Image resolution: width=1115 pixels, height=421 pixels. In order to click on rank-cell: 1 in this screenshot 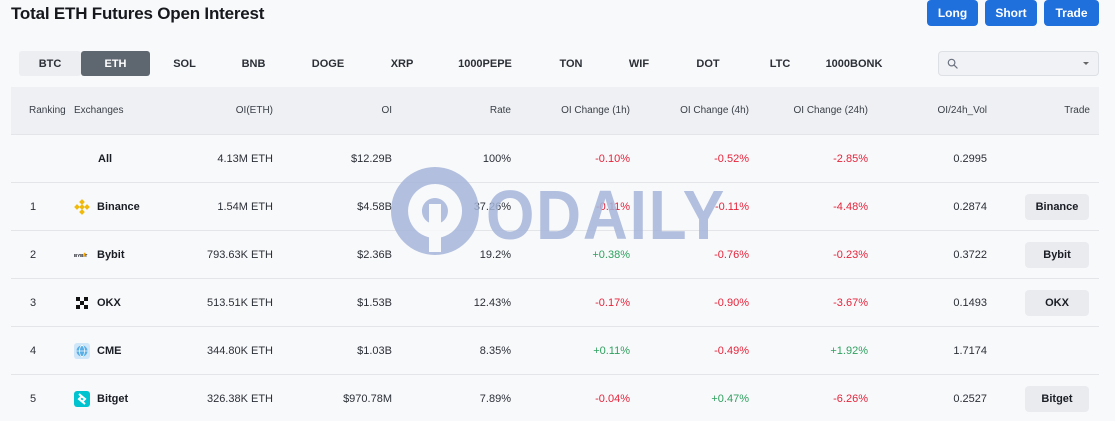, I will do `click(33, 206)`.